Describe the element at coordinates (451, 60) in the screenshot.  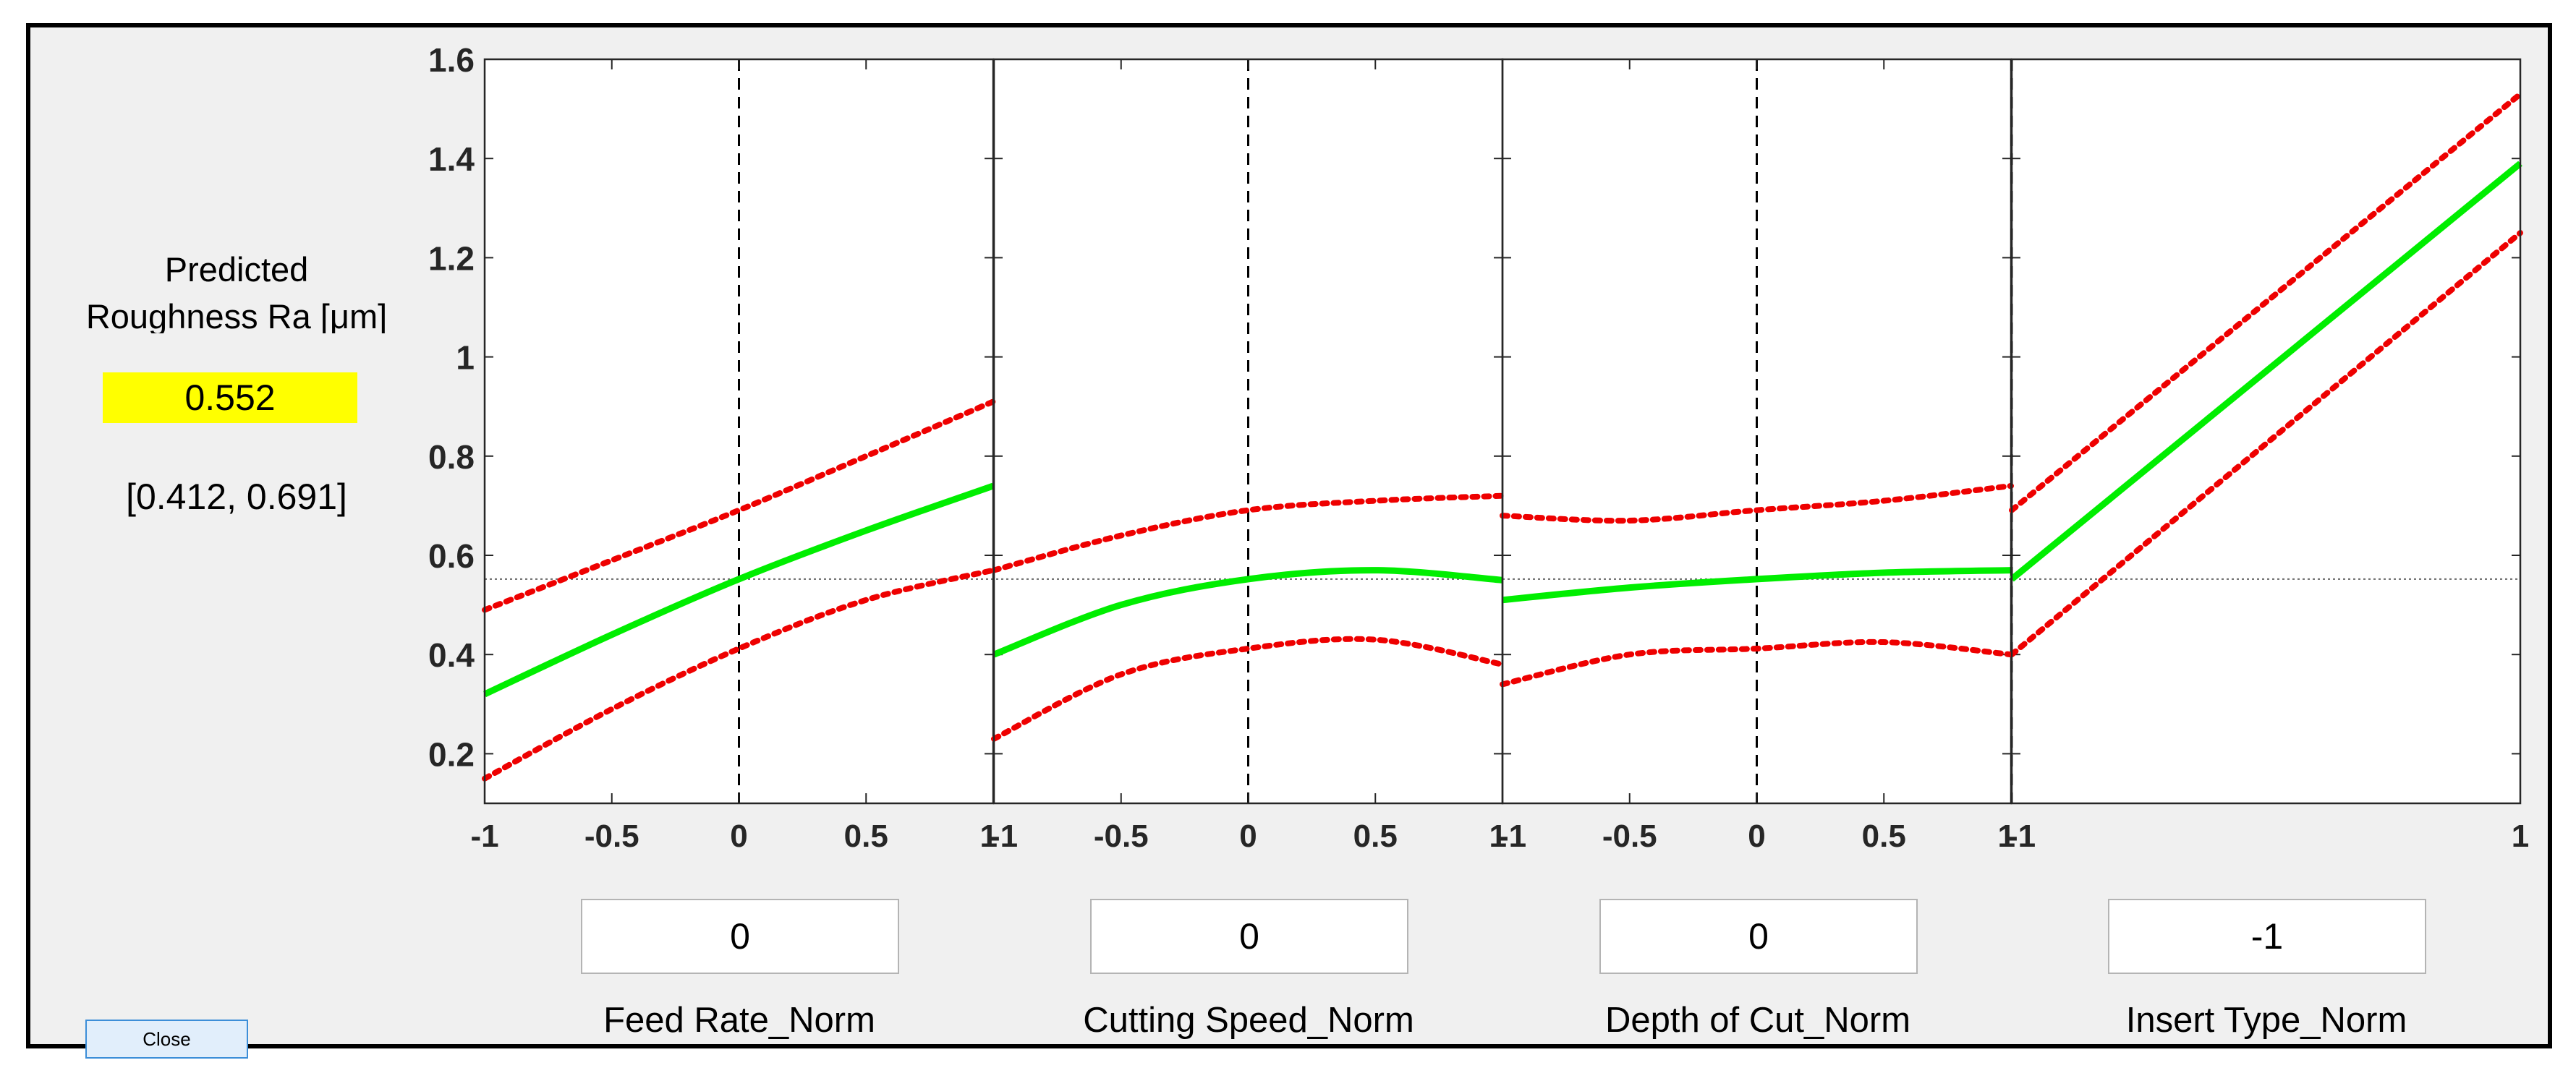
I see `y-tick-label: 1.6` at that location.